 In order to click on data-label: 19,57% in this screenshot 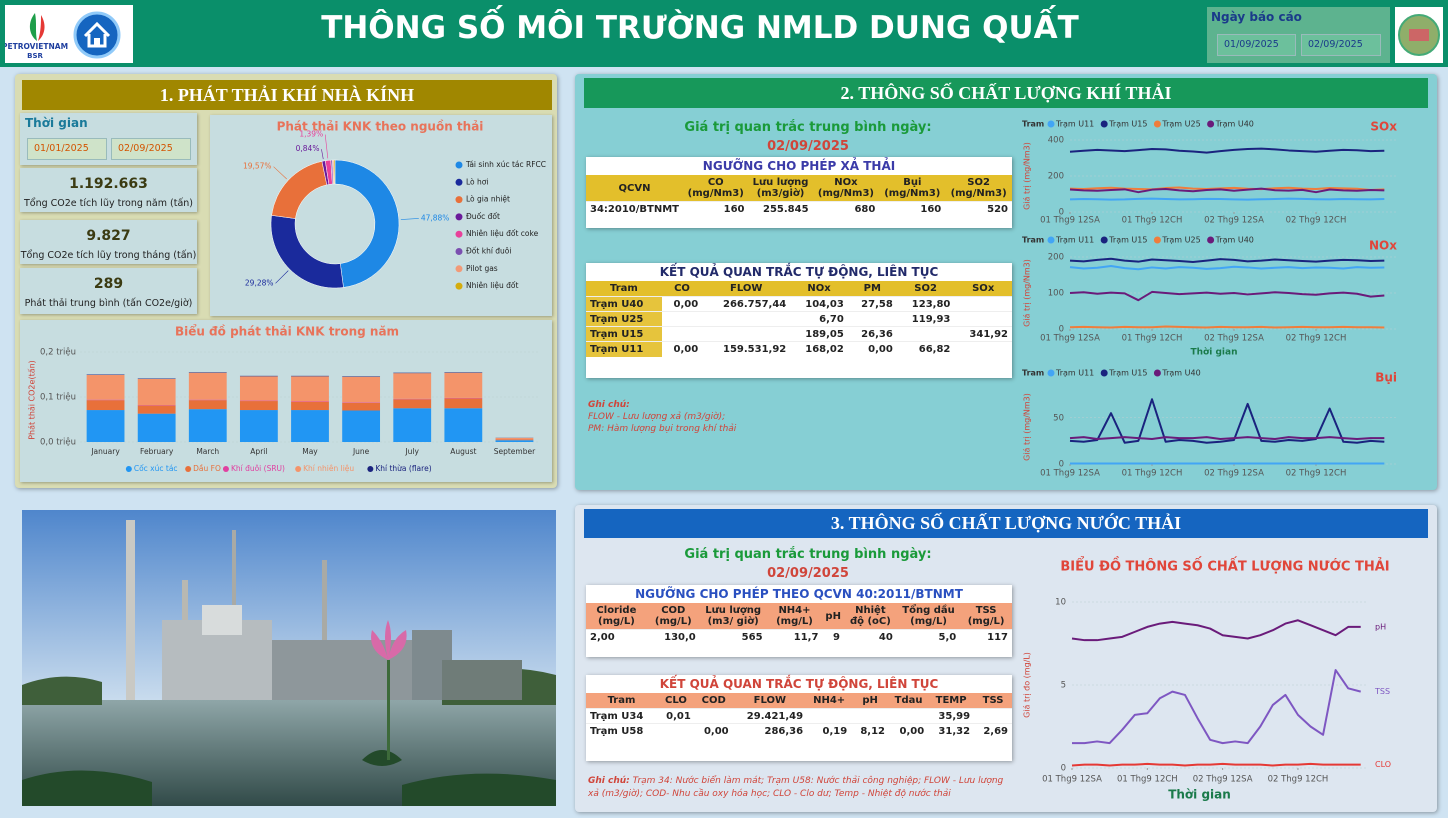, I will do `click(257, 166)`.